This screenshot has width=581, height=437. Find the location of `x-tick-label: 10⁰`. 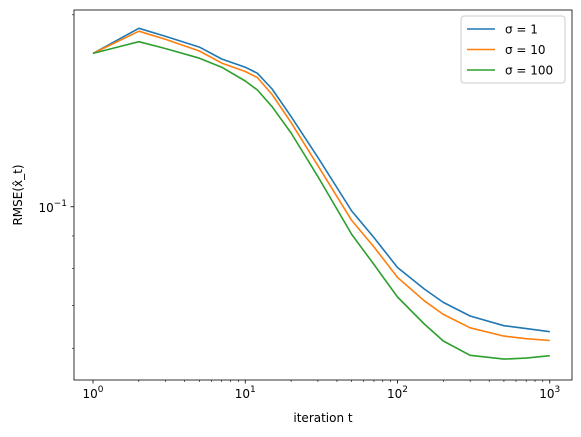

x-tick-label: 10⁰ is located at coordinates (93, 393).